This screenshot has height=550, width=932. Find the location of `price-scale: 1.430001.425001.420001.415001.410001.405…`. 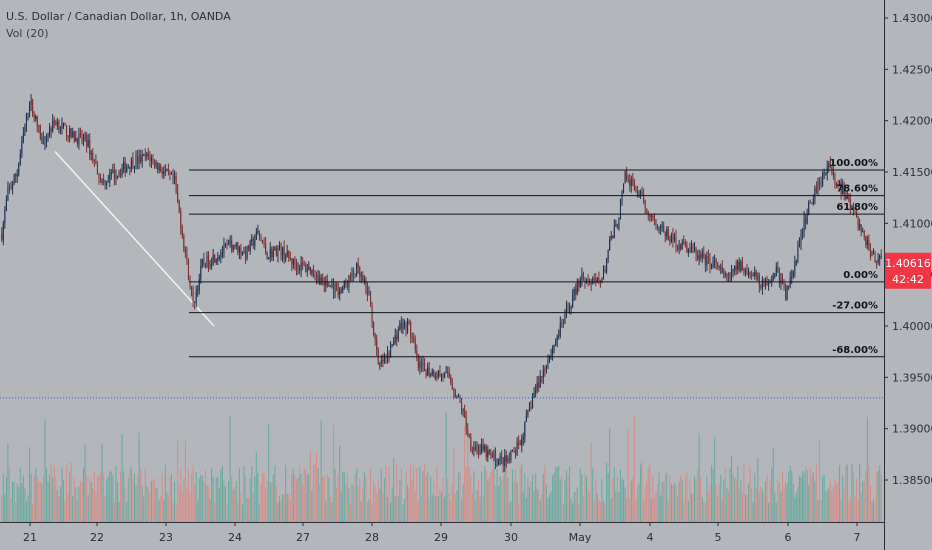

price-scale: 1.430001.425001.420001.415001.410001.405… is located at coordinates (908, 249).